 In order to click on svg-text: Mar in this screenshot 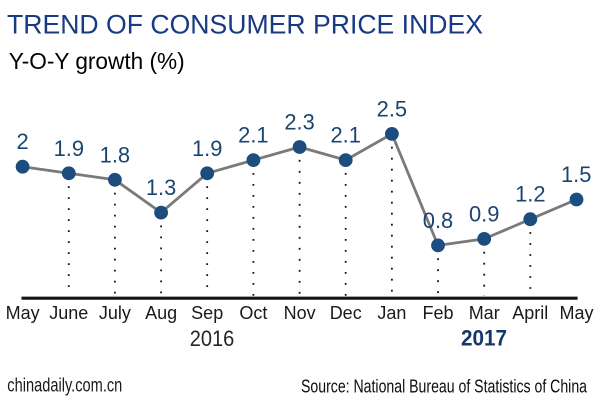, I will do `click(484, 313)`.